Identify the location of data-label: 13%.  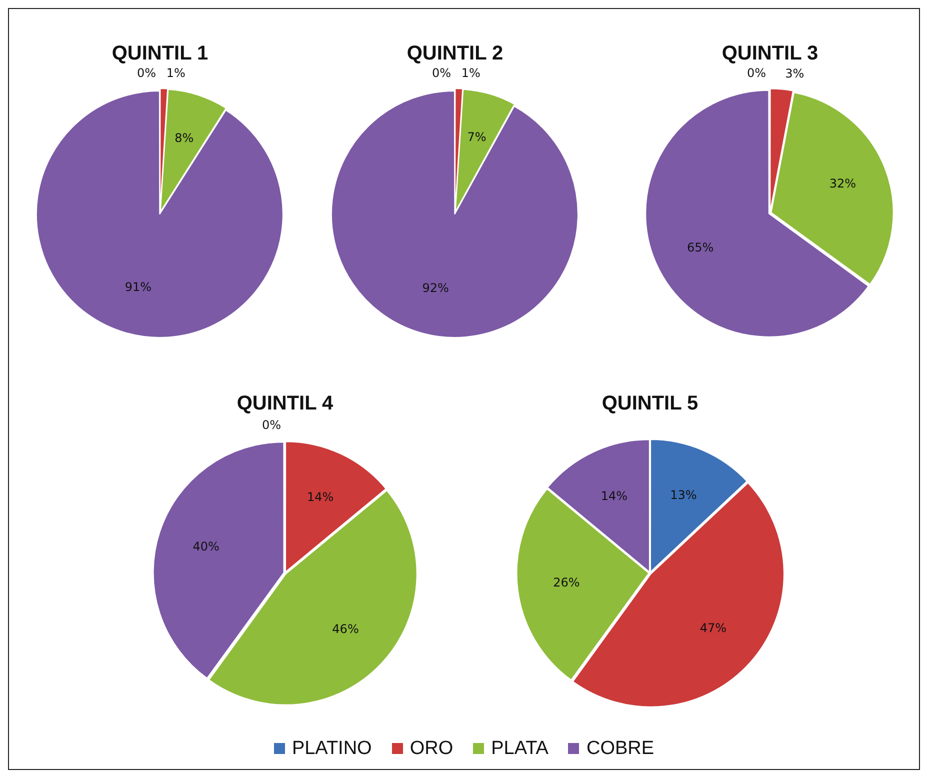
(683, 495).